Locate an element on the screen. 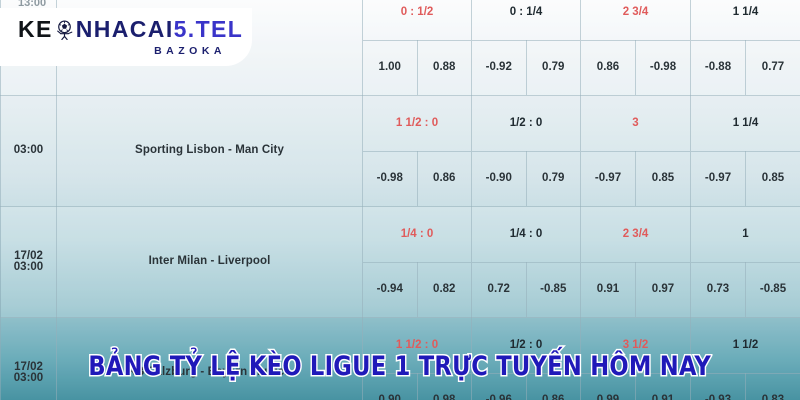 The image size is (800, 400). handicap-value: 3 1/2 is located at coordinates (635, 346).